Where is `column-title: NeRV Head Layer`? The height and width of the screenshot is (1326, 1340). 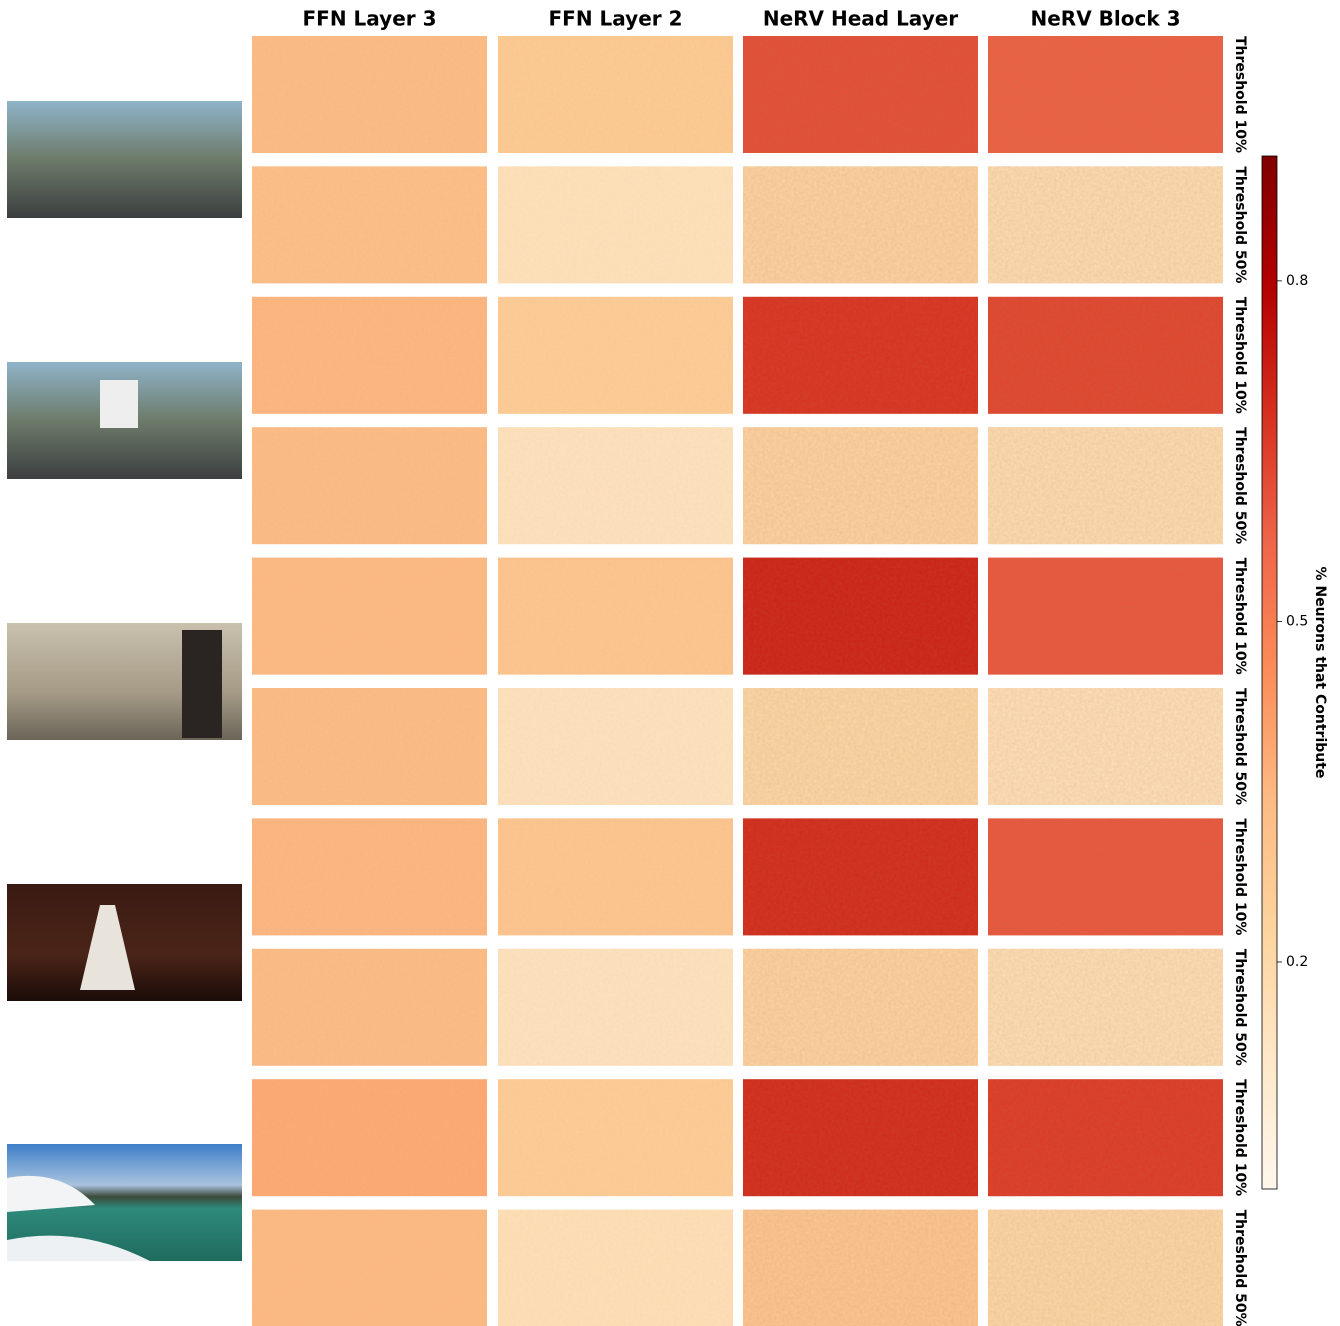 column-title: NeRV Head Layer is located at coordinates (860, 19).